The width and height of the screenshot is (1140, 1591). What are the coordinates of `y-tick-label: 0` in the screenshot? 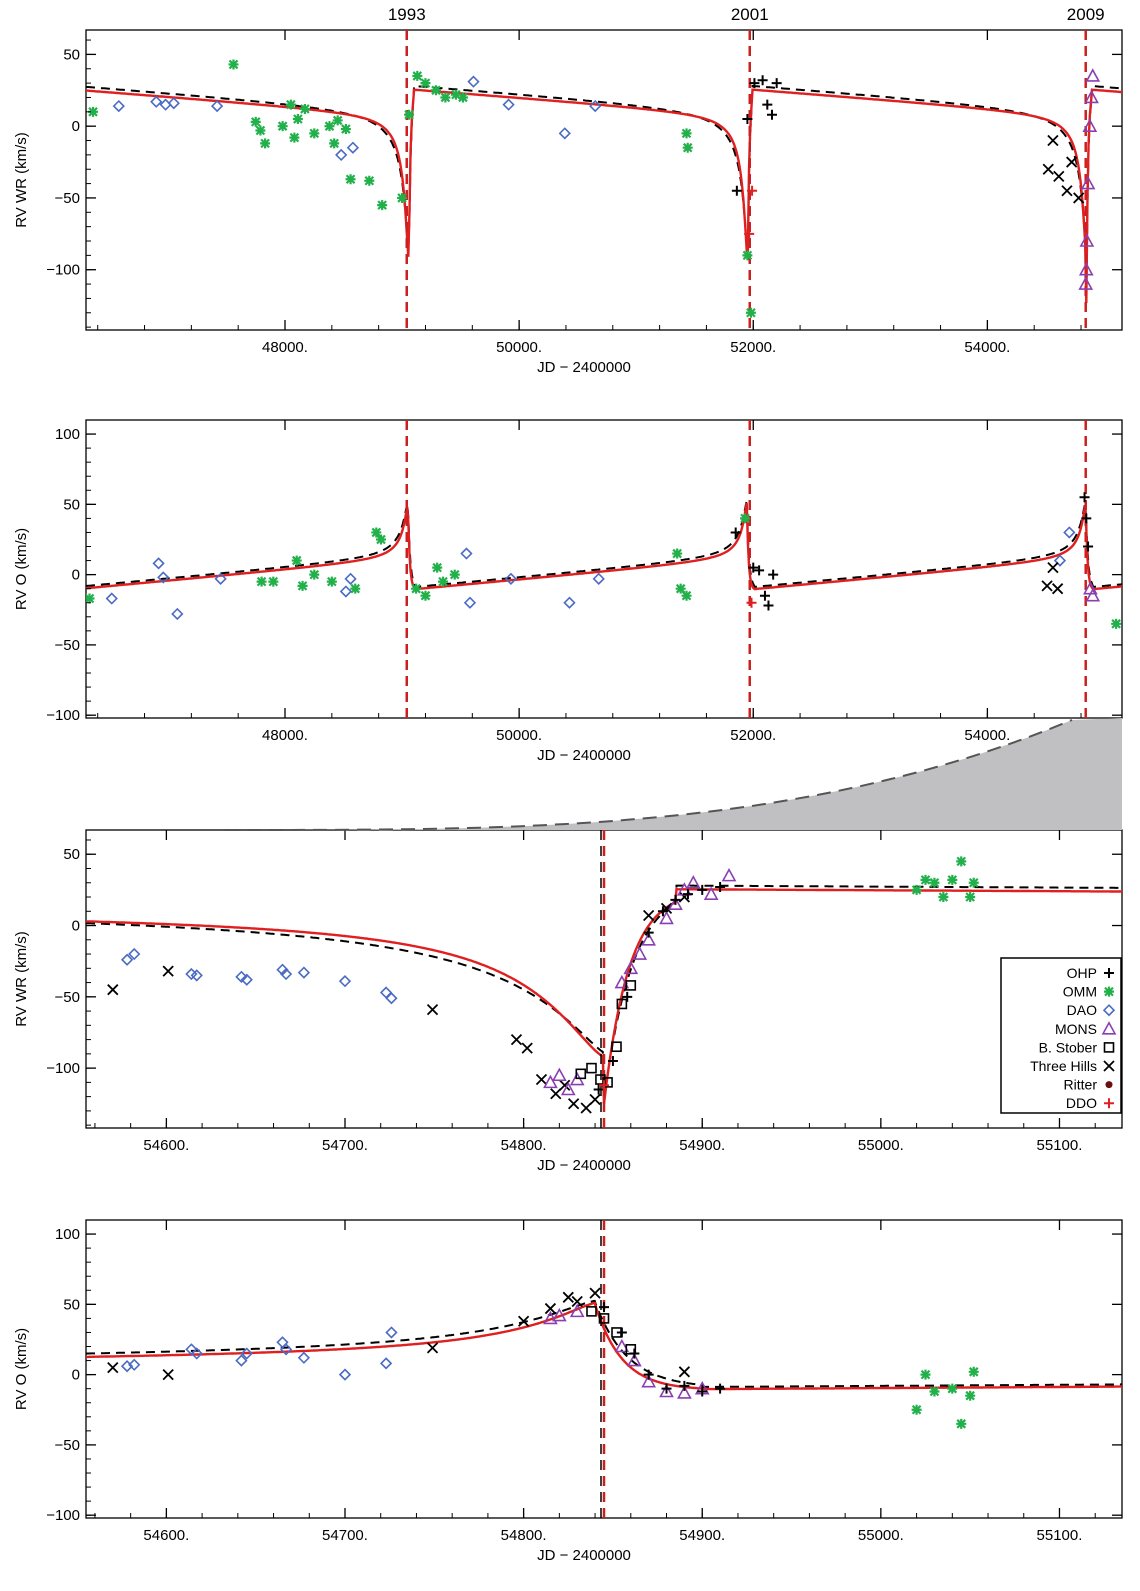 It's located at (76, 575).